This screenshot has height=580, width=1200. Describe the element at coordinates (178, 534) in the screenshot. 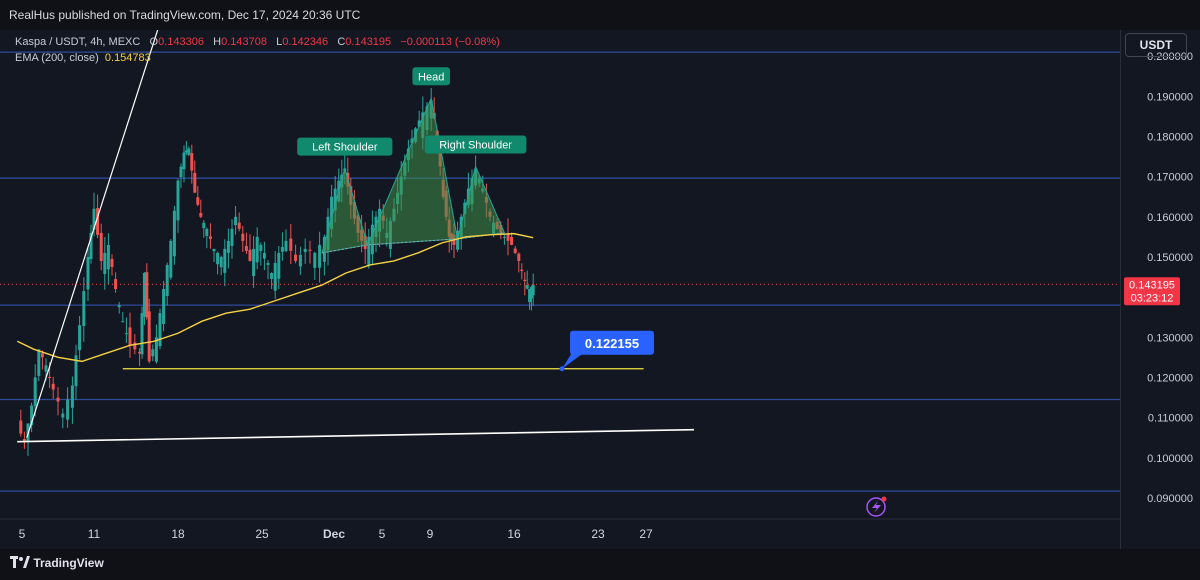

I see `x-tick-label: 18` at that location.